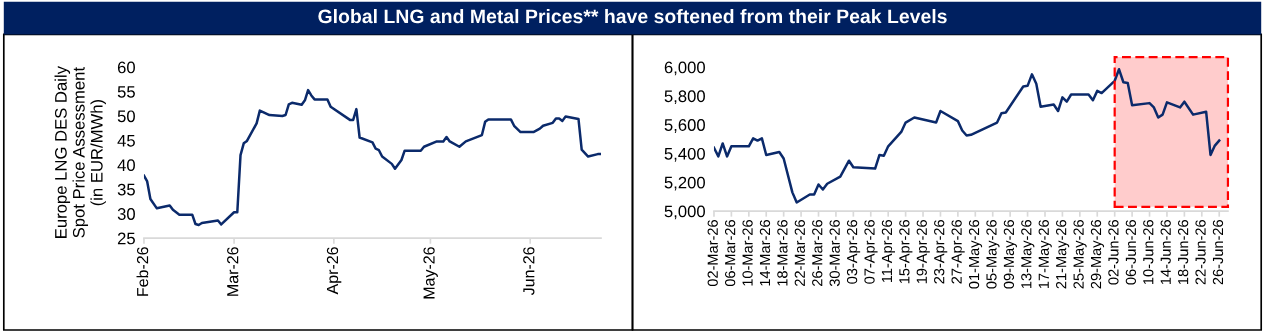  Describe the element at coordinates (1010, 254) in the screenshot. I see `x-tick-label: 09-May-26` at that location.